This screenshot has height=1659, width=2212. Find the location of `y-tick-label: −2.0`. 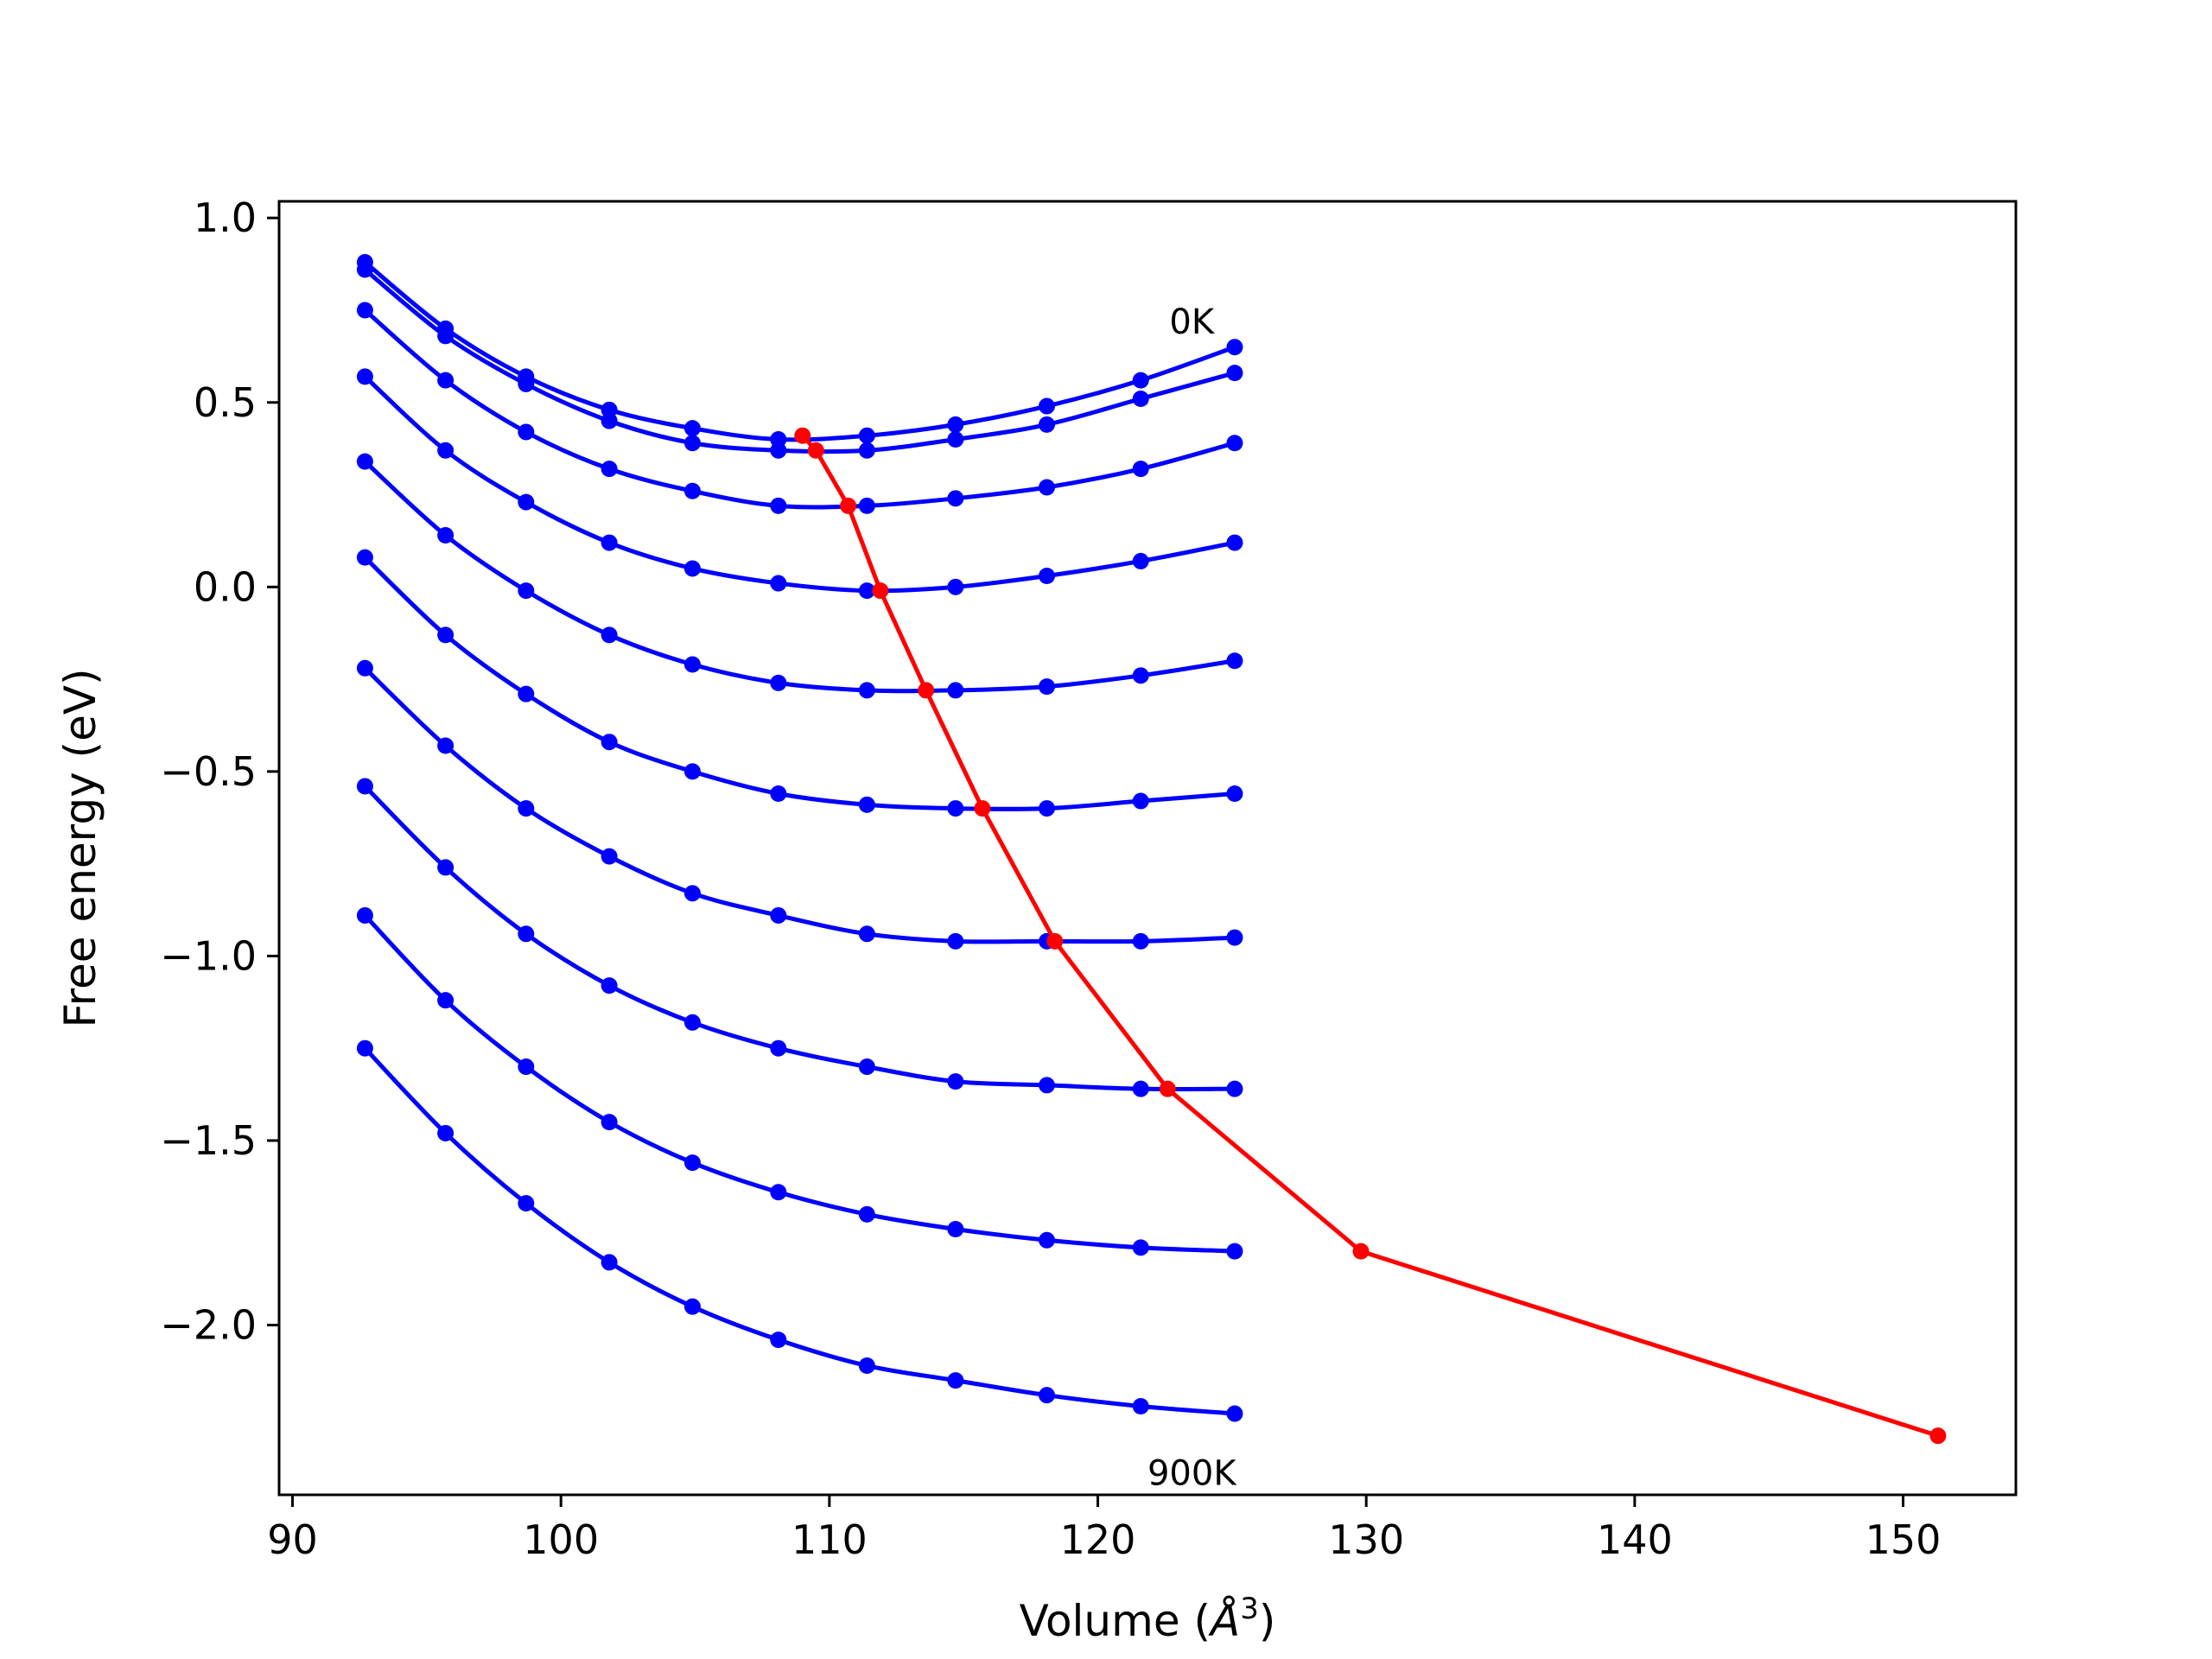

y-tick-label: −2.0 is located at coordinates (208, 1325).